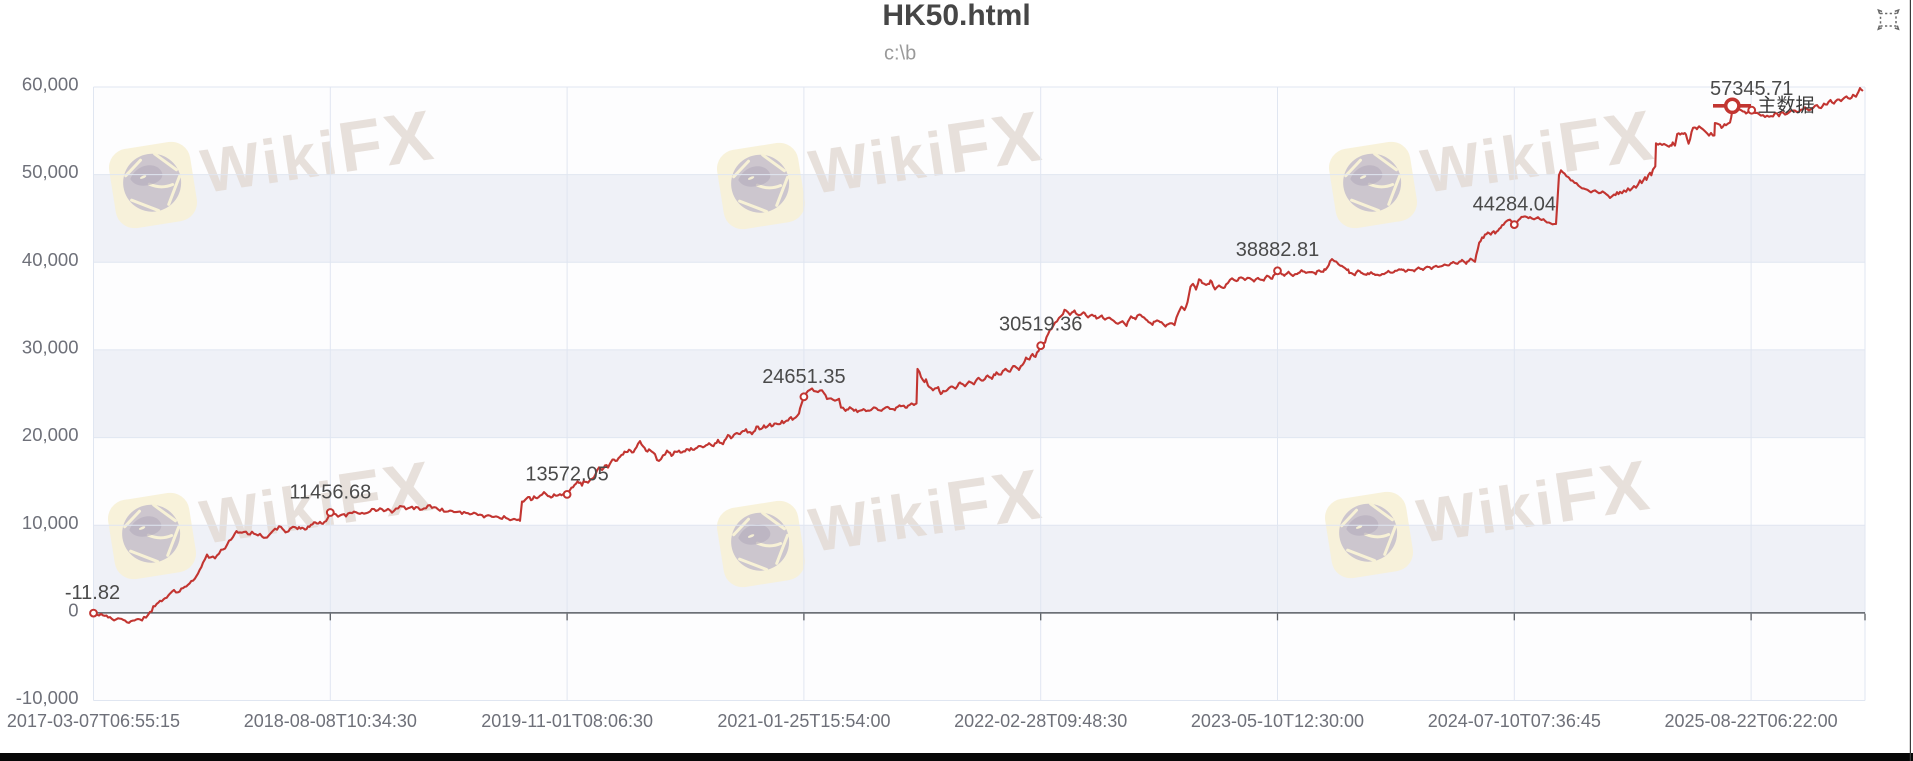 This screenshot has height=761, width=1913. I want to click on svg-text: 2017-03-07T06:55:15, so click(93, 721).